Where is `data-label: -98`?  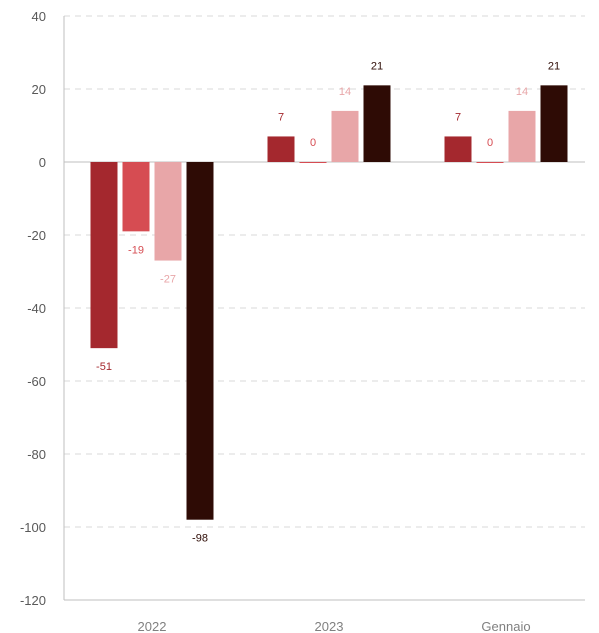 data-label: -98 is located at coordinates (200, 539).